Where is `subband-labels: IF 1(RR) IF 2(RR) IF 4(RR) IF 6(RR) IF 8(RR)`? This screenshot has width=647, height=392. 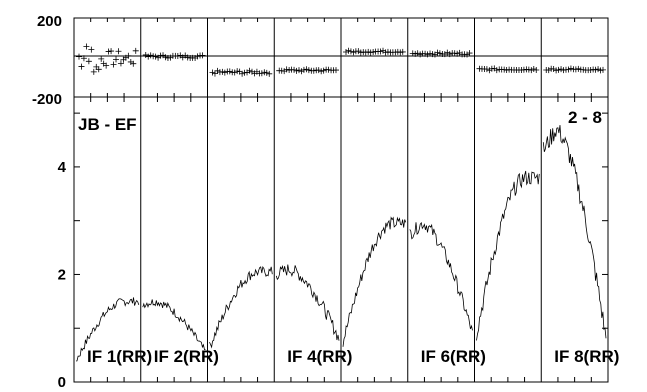
subband-labels: IF 1(RR) IF 2(RR) IF 4(RR) IF 6(RR) IF 8(RR) is located at coordinates (353, 356).